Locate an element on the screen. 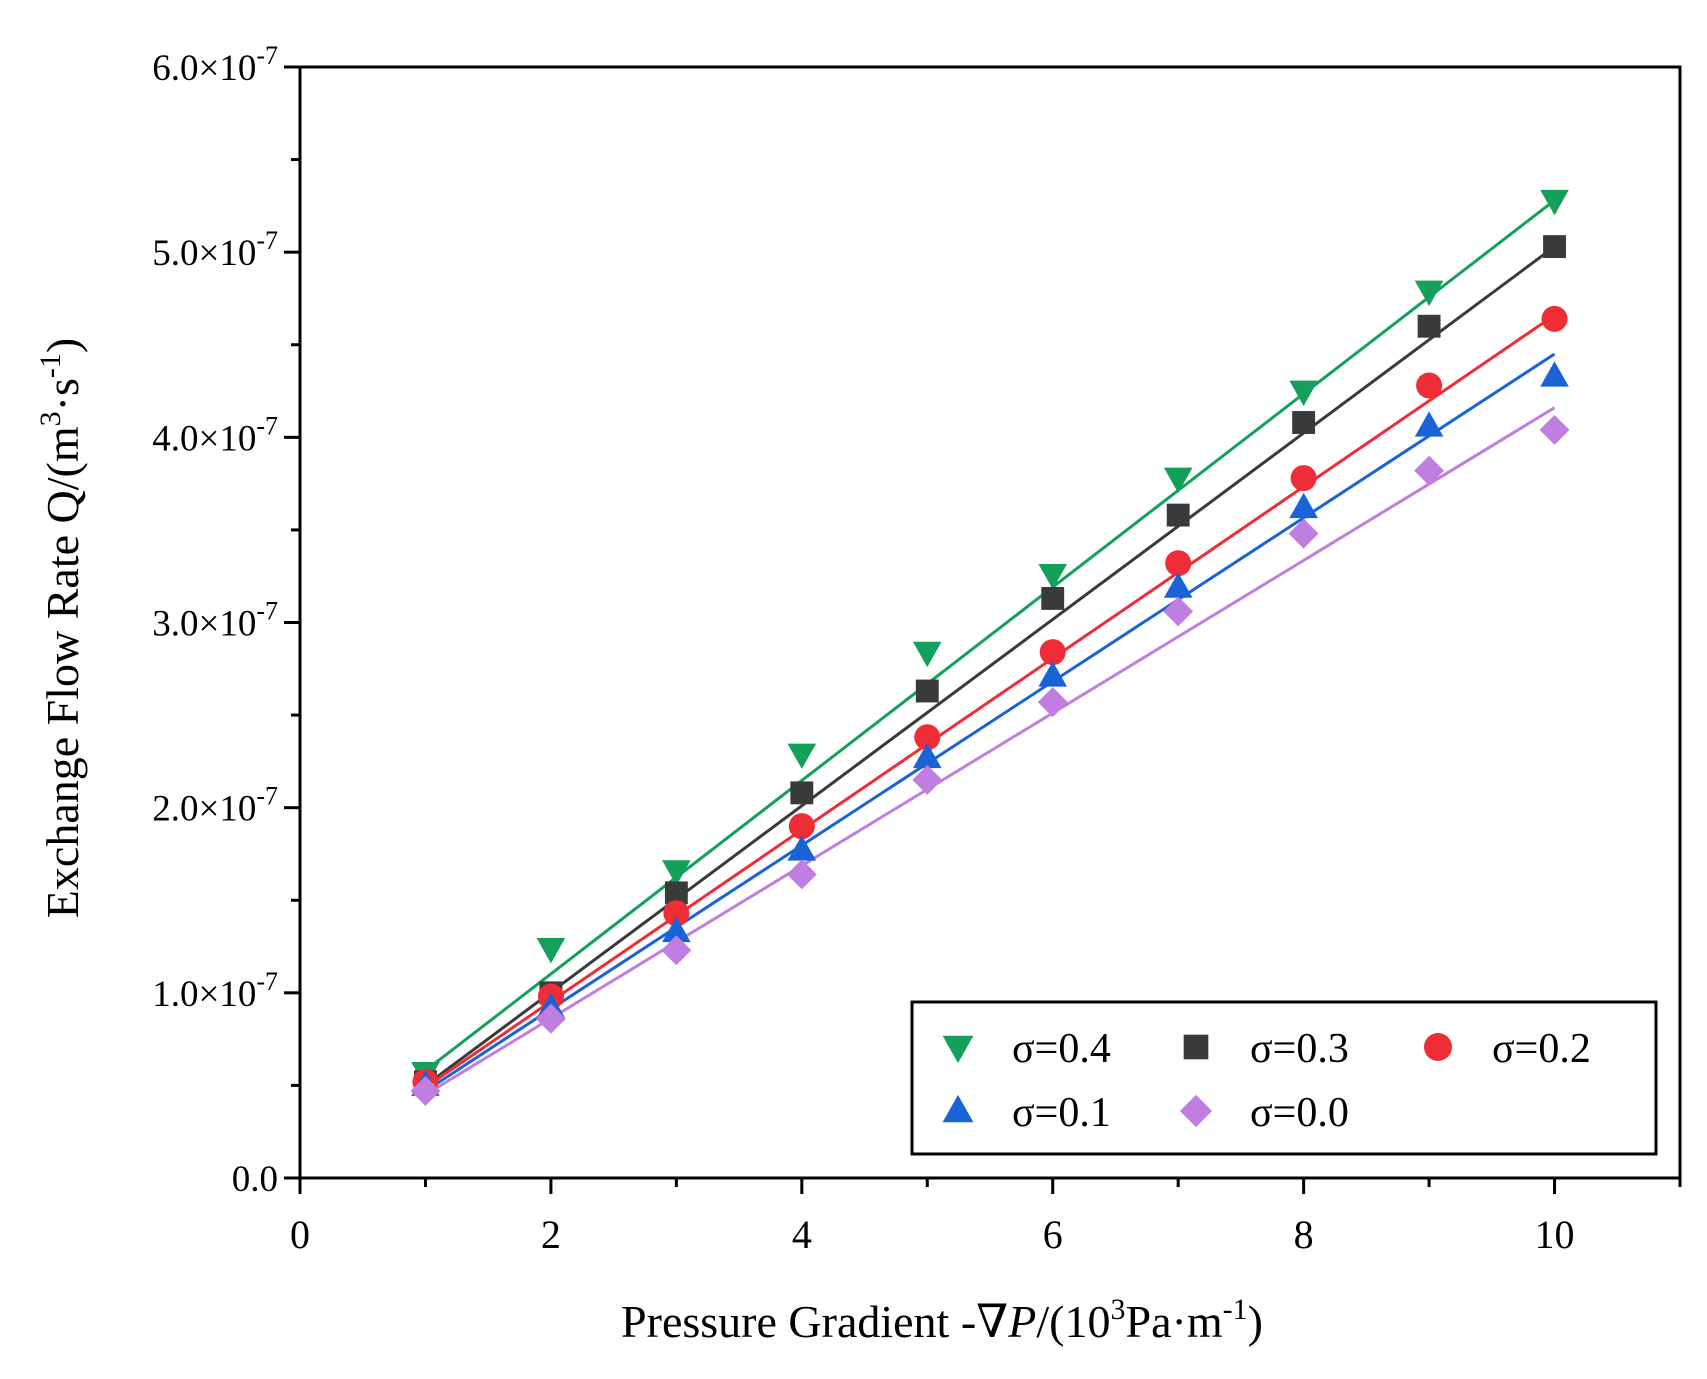  y-tick-label: 1.0×10⁻⁷ is located at coordinates (215, 991).